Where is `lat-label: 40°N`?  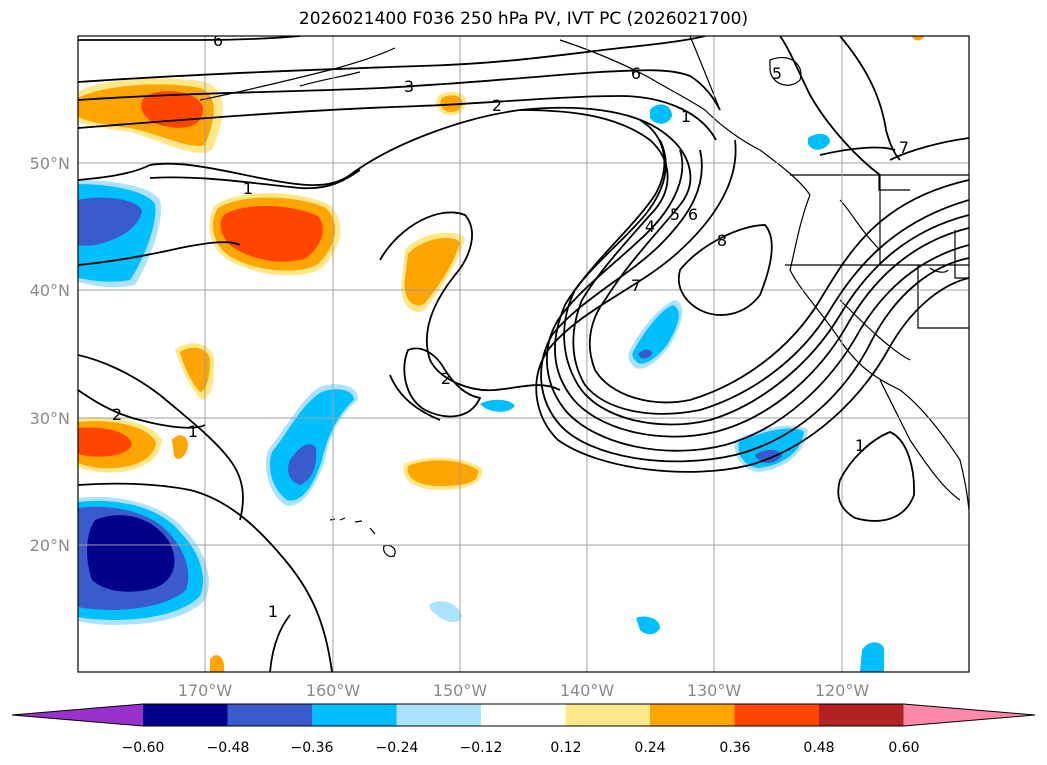 lat-label: 40°N is located at coordinates (50, 290).